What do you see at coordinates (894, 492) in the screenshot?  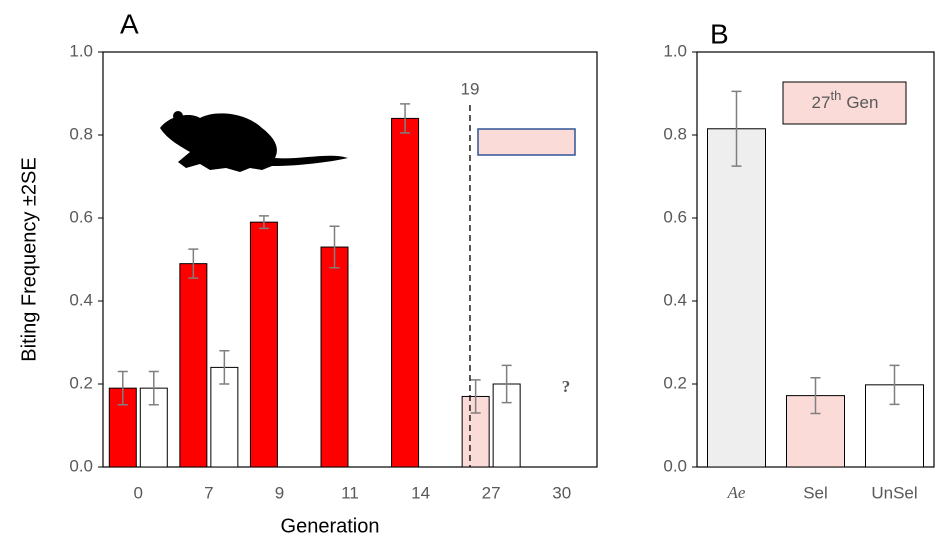 I see `x-tick-label: UnSel` at bounding box center [894, 492].